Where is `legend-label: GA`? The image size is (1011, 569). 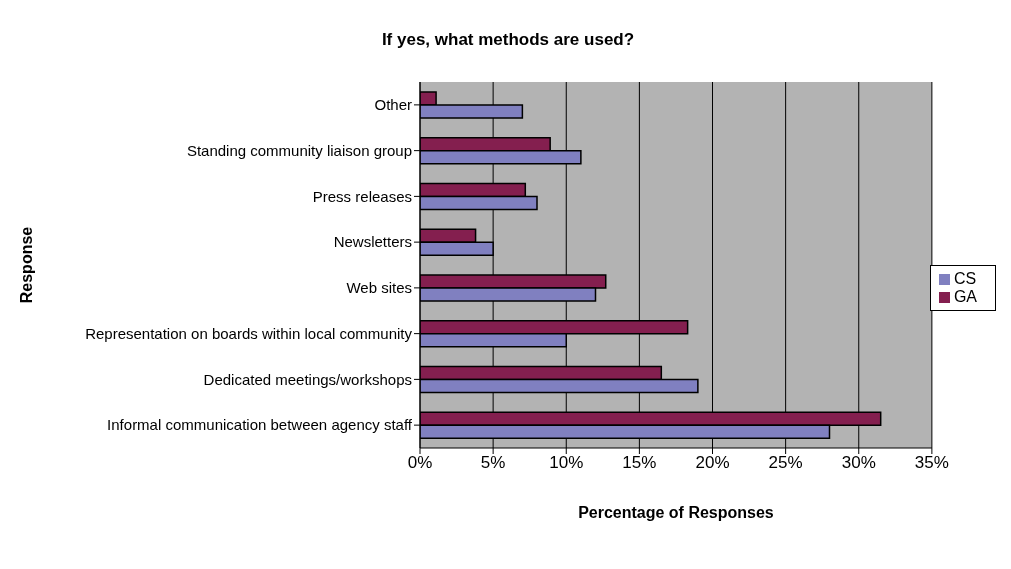
legend-label: GA is located at coordinates (965, 296).